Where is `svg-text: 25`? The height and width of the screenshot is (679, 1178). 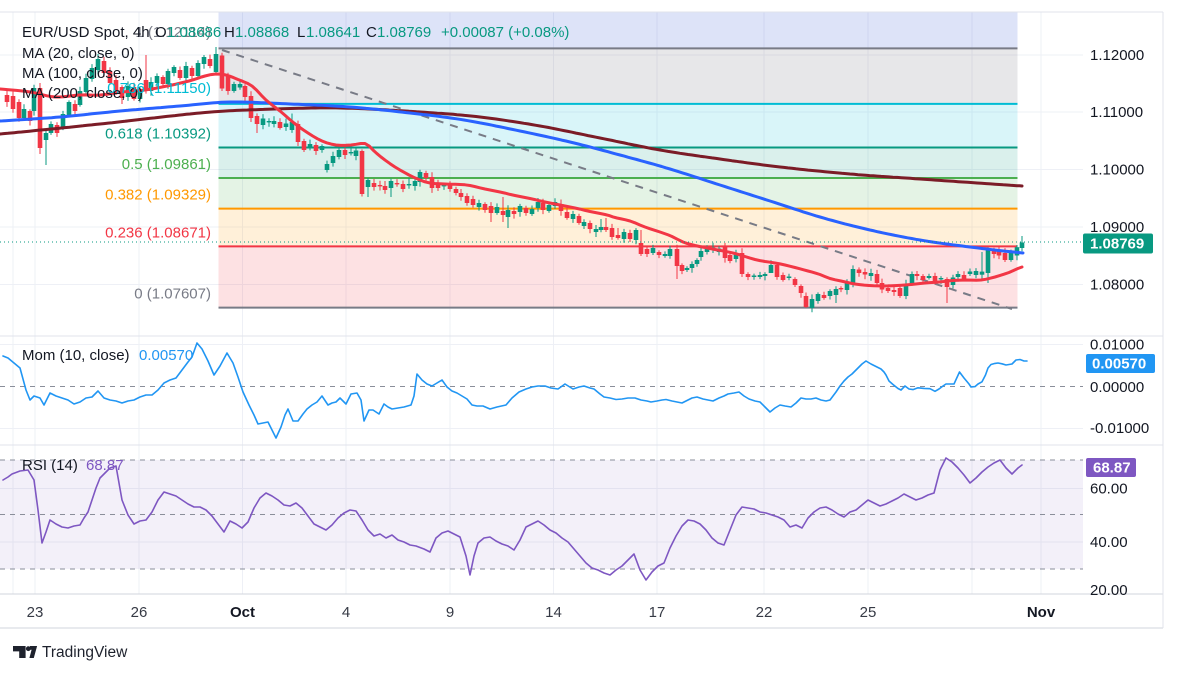 svg-text: 25 is located at coordinates (868, 612).